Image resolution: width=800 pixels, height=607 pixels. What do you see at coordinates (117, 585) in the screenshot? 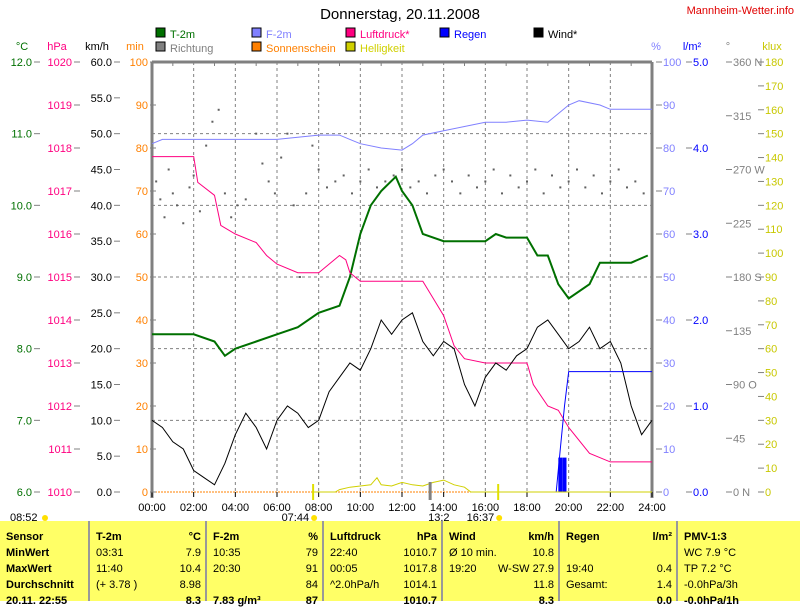
I see `table-cell: (+ 3.78 )` at bounding box center [117, 585].